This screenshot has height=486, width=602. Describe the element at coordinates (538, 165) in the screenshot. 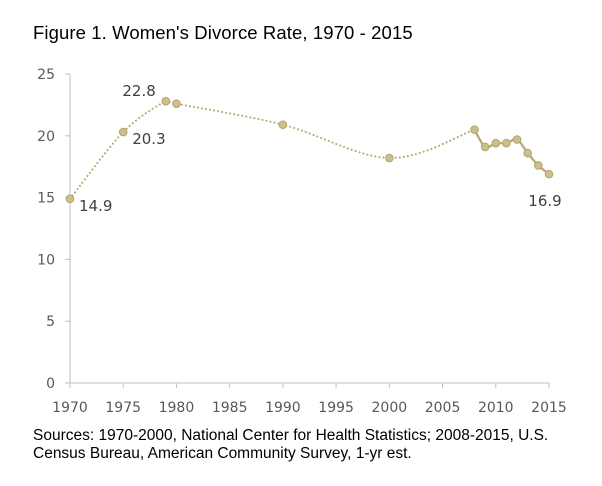

I see `data-point-2014` at that location.